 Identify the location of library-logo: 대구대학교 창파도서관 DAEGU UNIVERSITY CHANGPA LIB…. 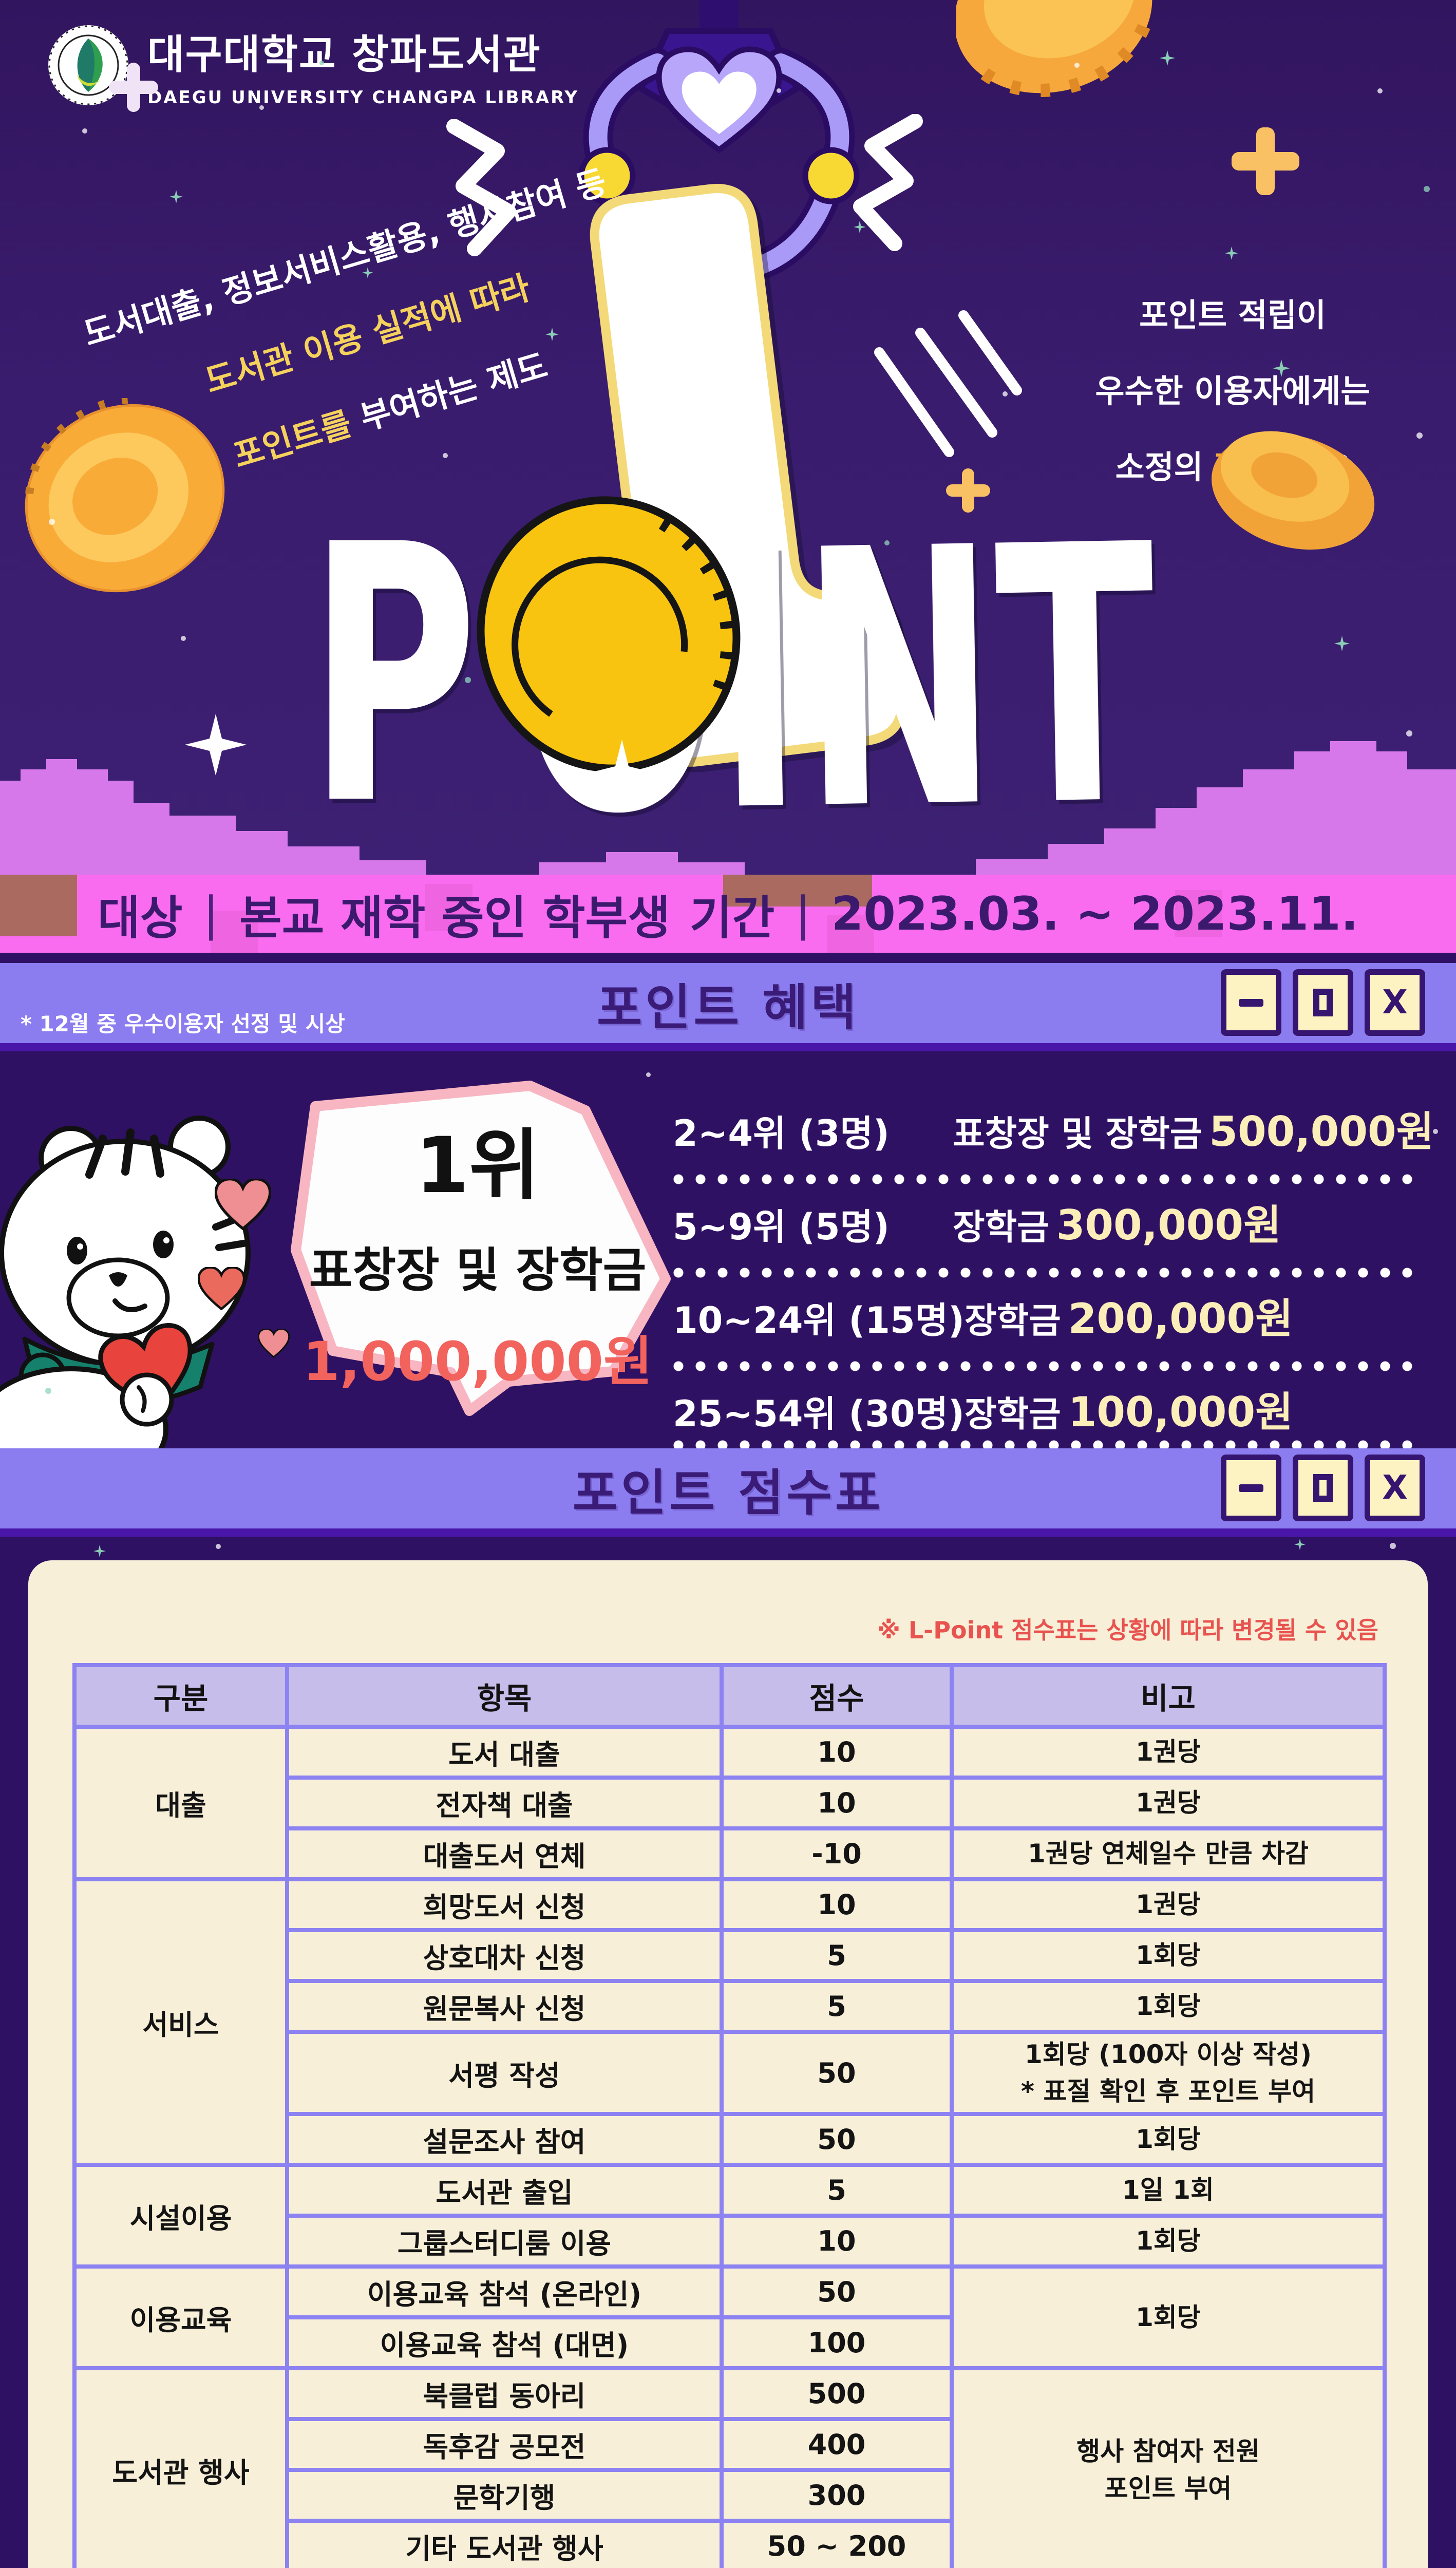
(313, 65).